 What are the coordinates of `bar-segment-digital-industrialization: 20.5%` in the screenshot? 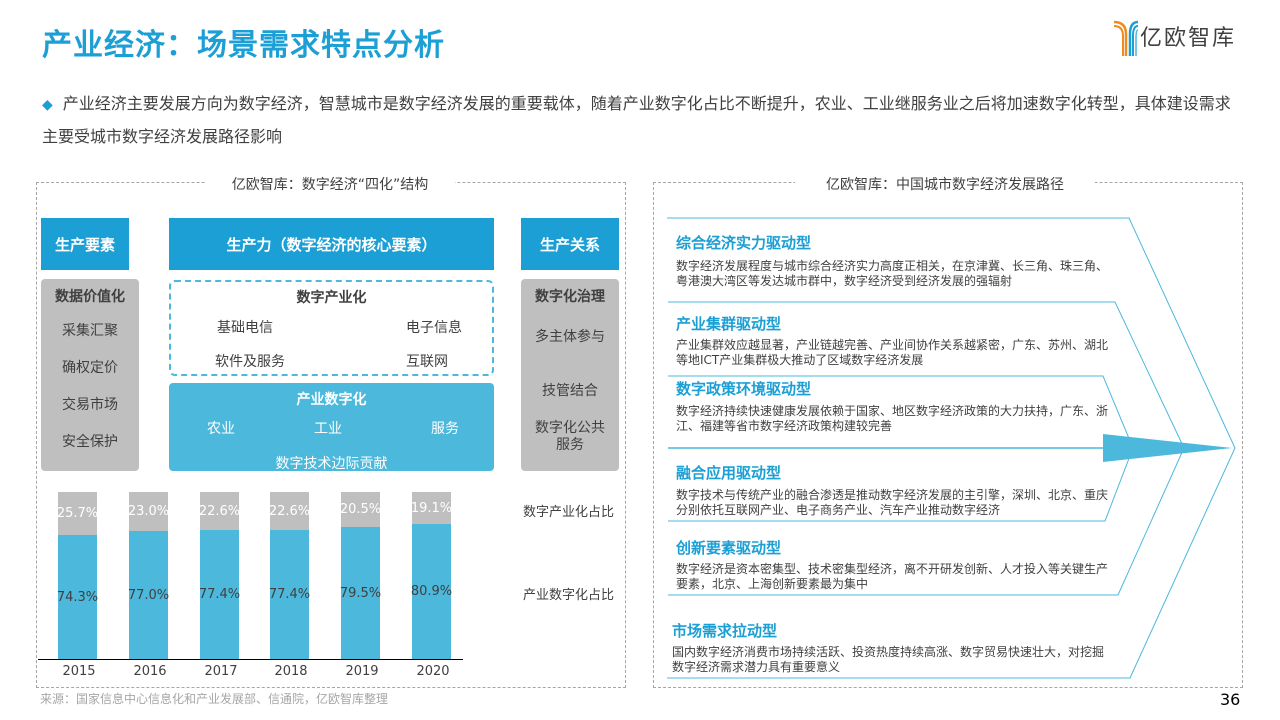 It's located at (360, 509).